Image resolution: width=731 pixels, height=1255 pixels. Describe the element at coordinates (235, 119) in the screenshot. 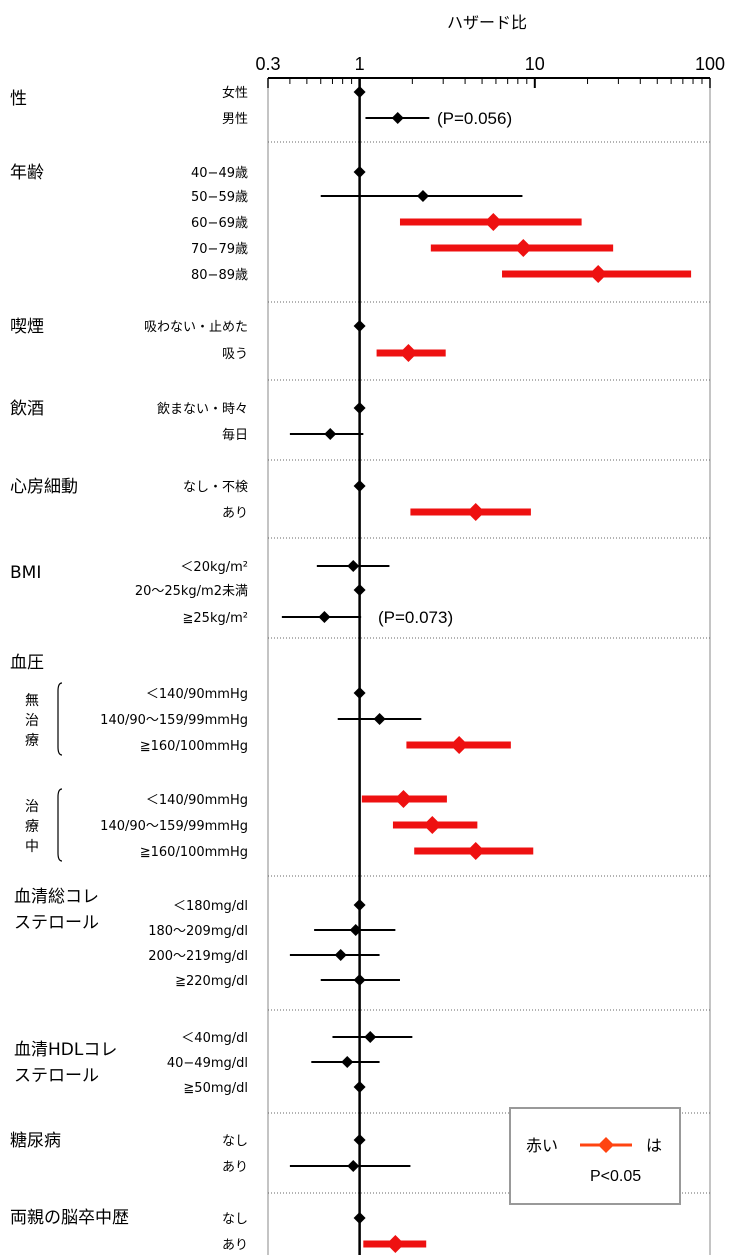

I see `row-label: 男性` at that location.